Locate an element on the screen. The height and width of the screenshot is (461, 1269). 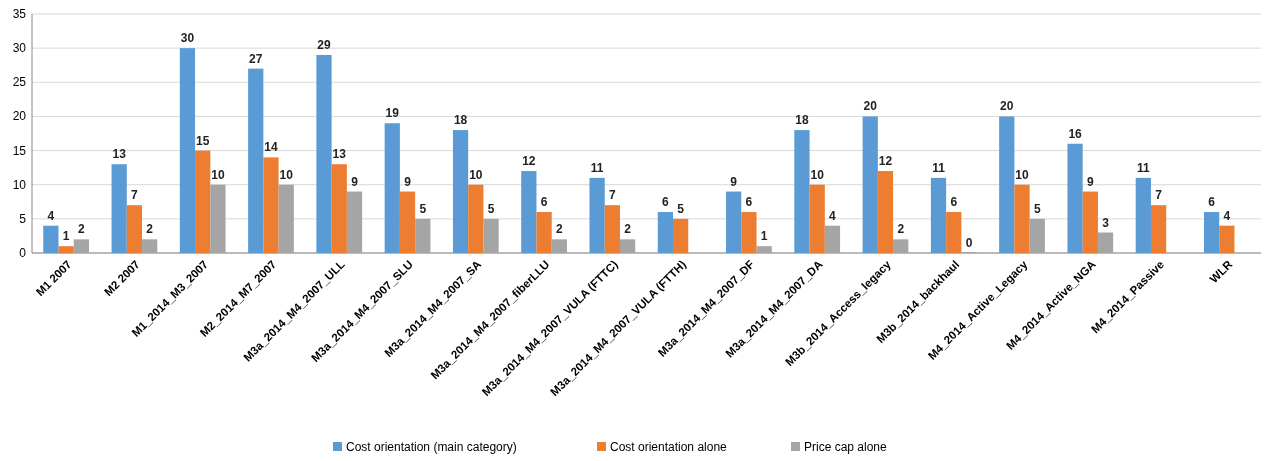
y-tick-label: 5 is located at coordinates (23, 218).